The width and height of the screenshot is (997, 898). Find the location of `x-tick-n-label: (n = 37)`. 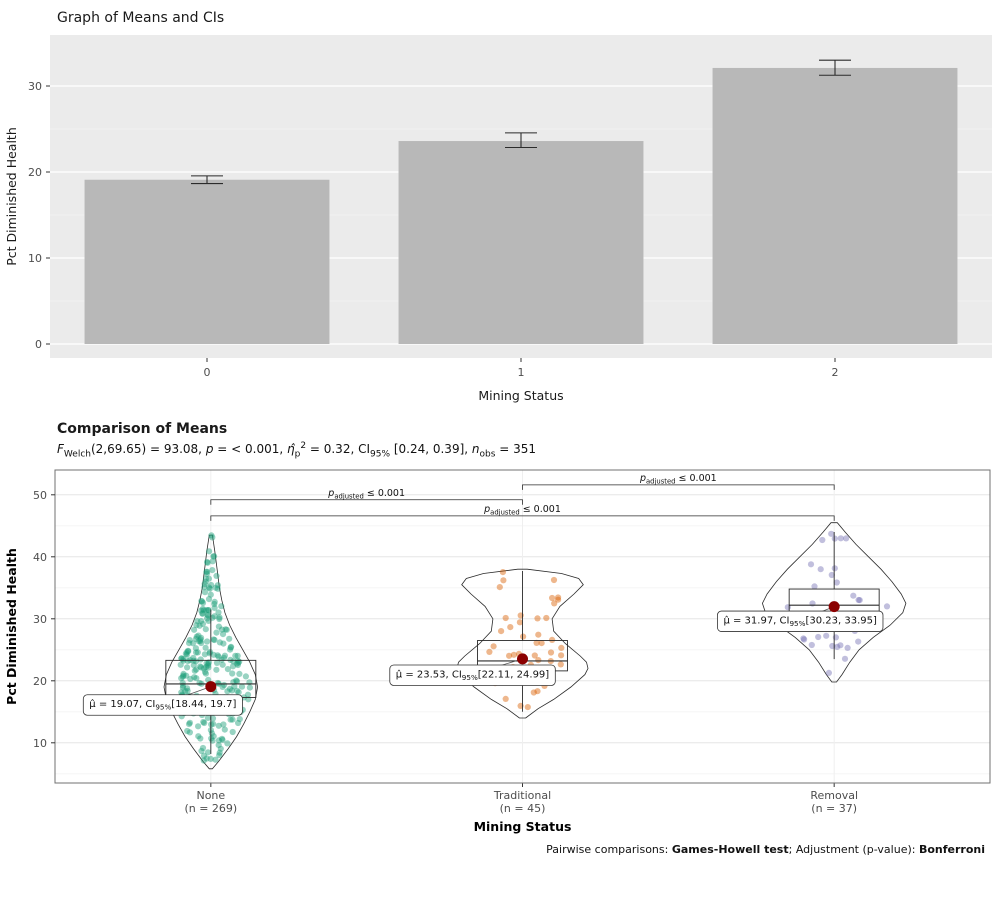

x-tick-n-label: (n = 37) is located at coordinates (834, 808).